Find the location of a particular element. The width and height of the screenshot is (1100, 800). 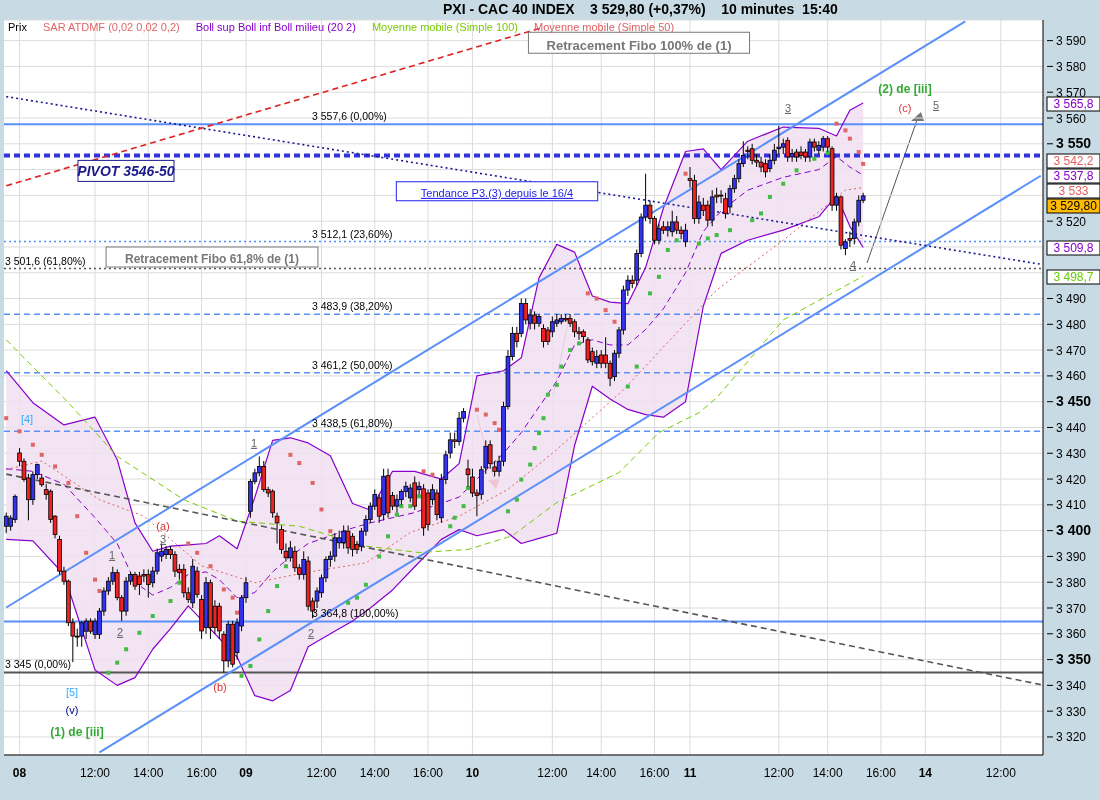

annotation: (2) de [iii] is located at coordinates (905, 89).